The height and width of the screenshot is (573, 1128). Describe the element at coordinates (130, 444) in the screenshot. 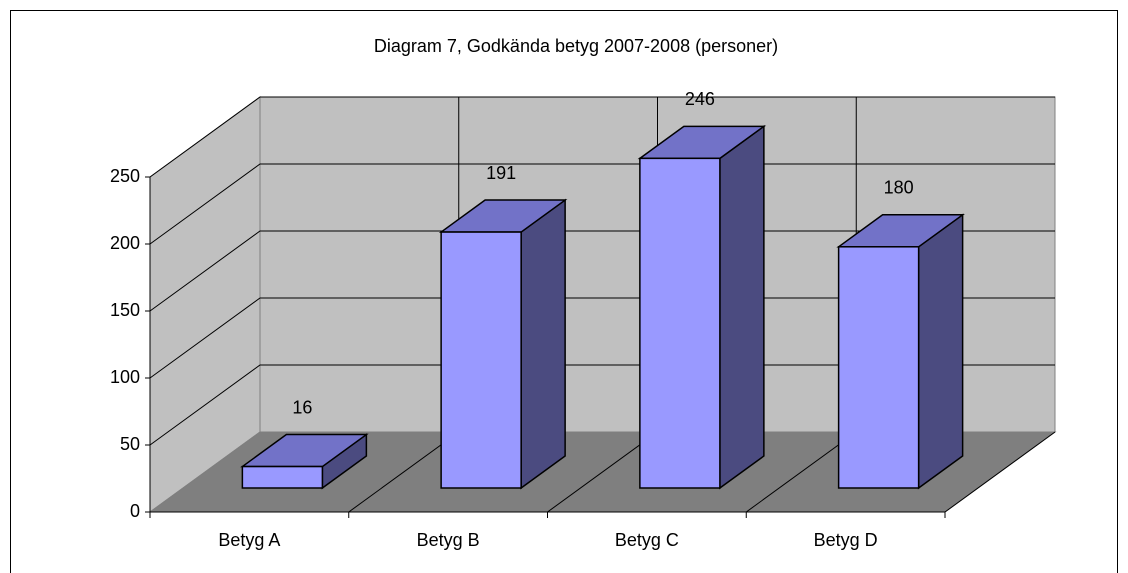

I see `y-tick-label: 50` at that location.